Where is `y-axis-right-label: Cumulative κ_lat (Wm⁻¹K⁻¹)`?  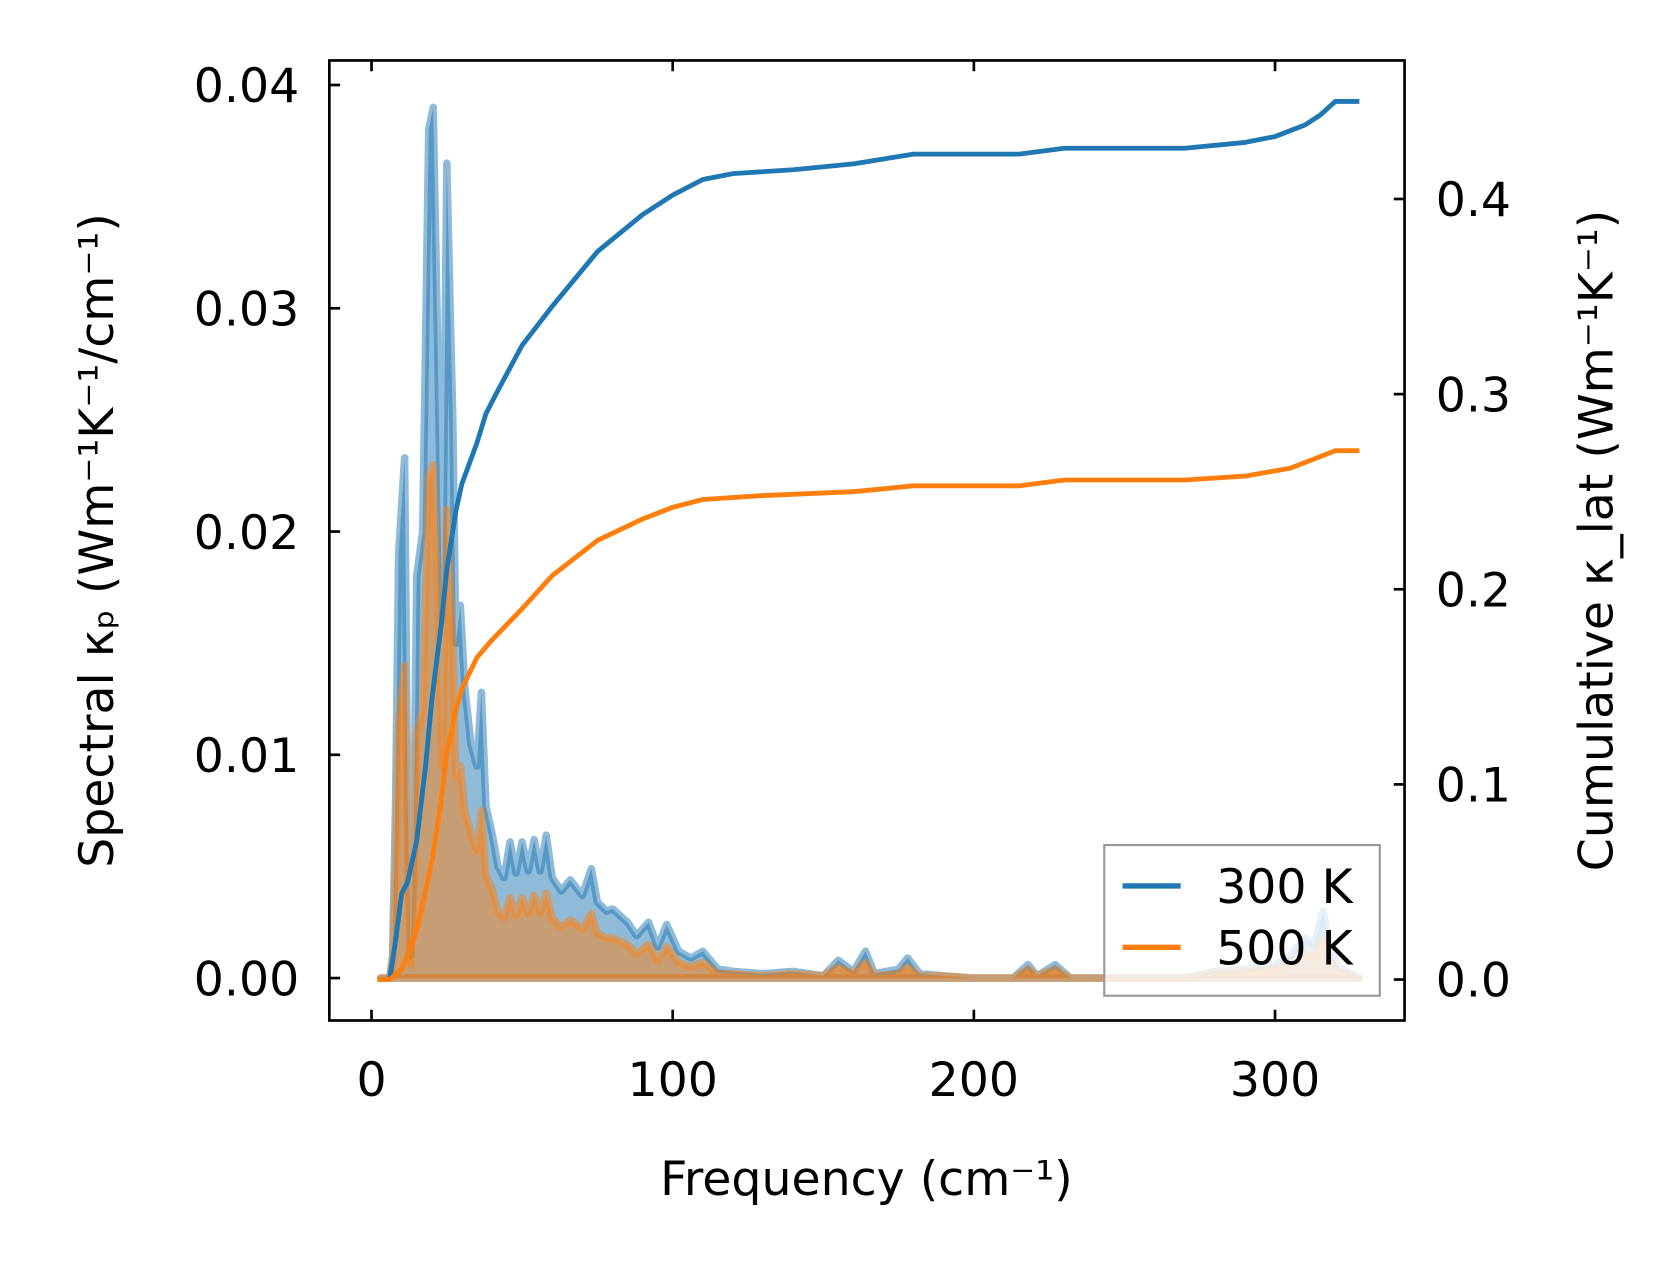 y-axis-right-label: Cumulative κ_lat (Wm⁻¹K⁻¹) is located at coordinates (1596, 540).